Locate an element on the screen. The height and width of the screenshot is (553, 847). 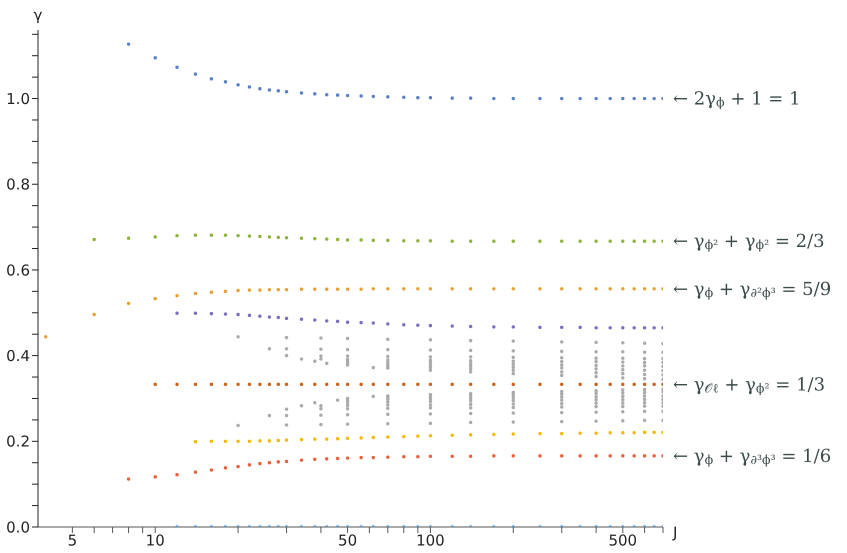
y-tick-label: 0.4 is located at coordinates (18, 355).